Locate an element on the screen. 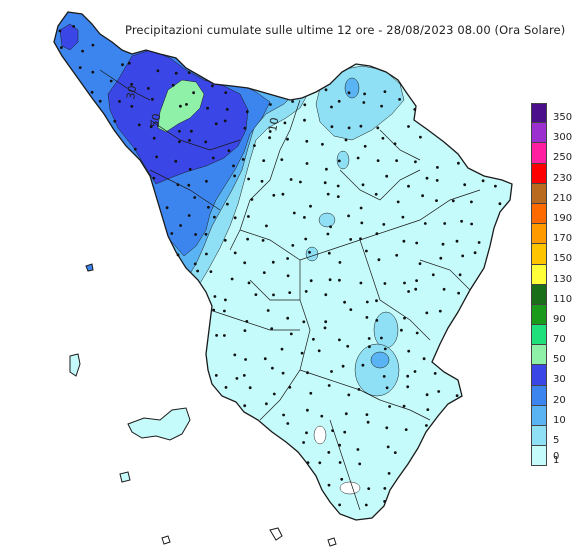 This screenshot has height=552, width=585. legend-row: 250 is located at coordinates (556, 153).